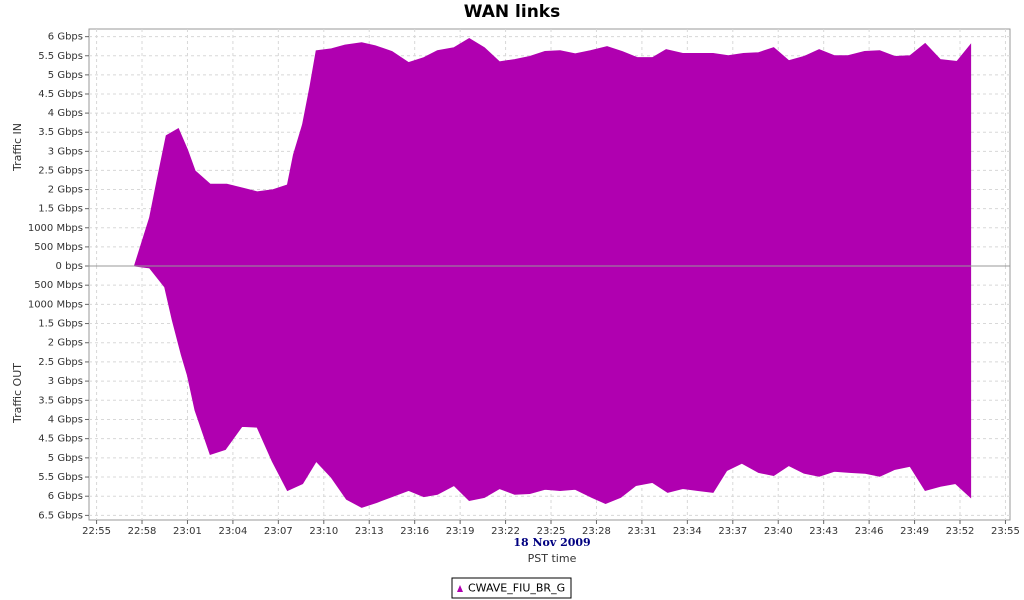  I want to click on y-tick-label: 6.5 Gbps, so click(60, 515).